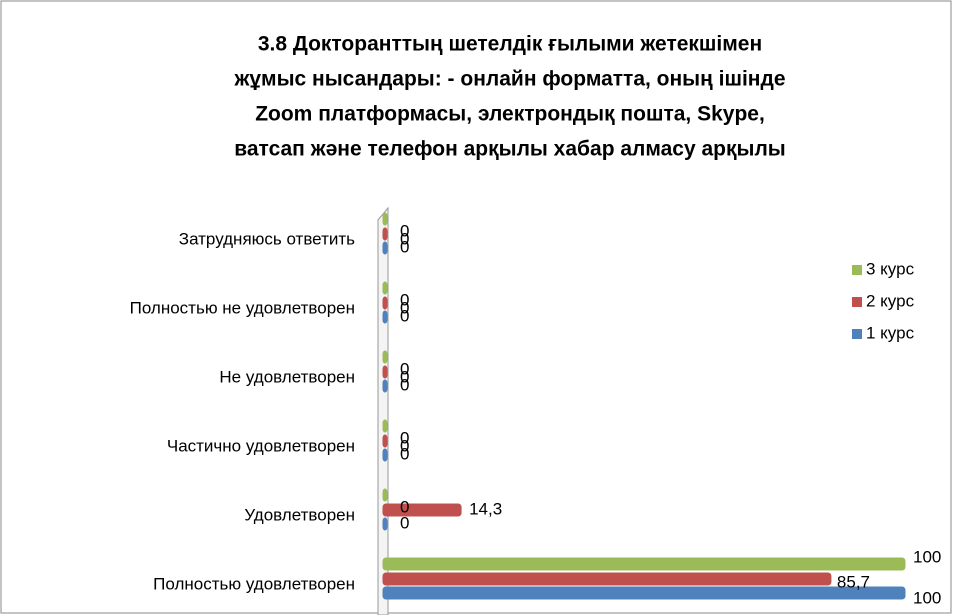 The height and width of the screenshot is (615, 953). I want to click on y-tick-label: Частично удовлетворен, so click(261, 445).